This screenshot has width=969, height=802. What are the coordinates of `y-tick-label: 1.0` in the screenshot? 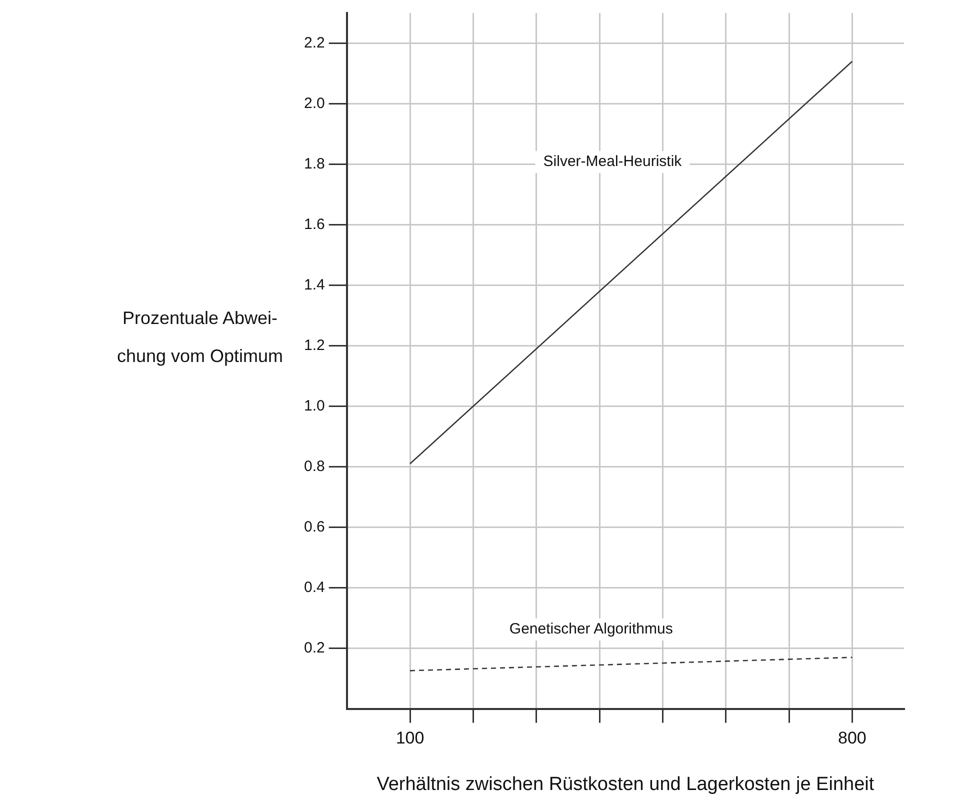 It's located at (314, 405).